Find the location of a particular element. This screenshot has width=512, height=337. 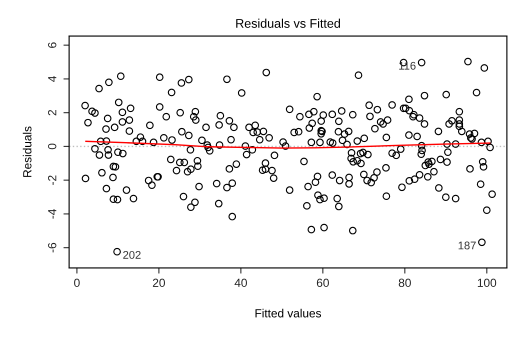

x-axis-title: Fitted values is located at coordinates (289, 313).